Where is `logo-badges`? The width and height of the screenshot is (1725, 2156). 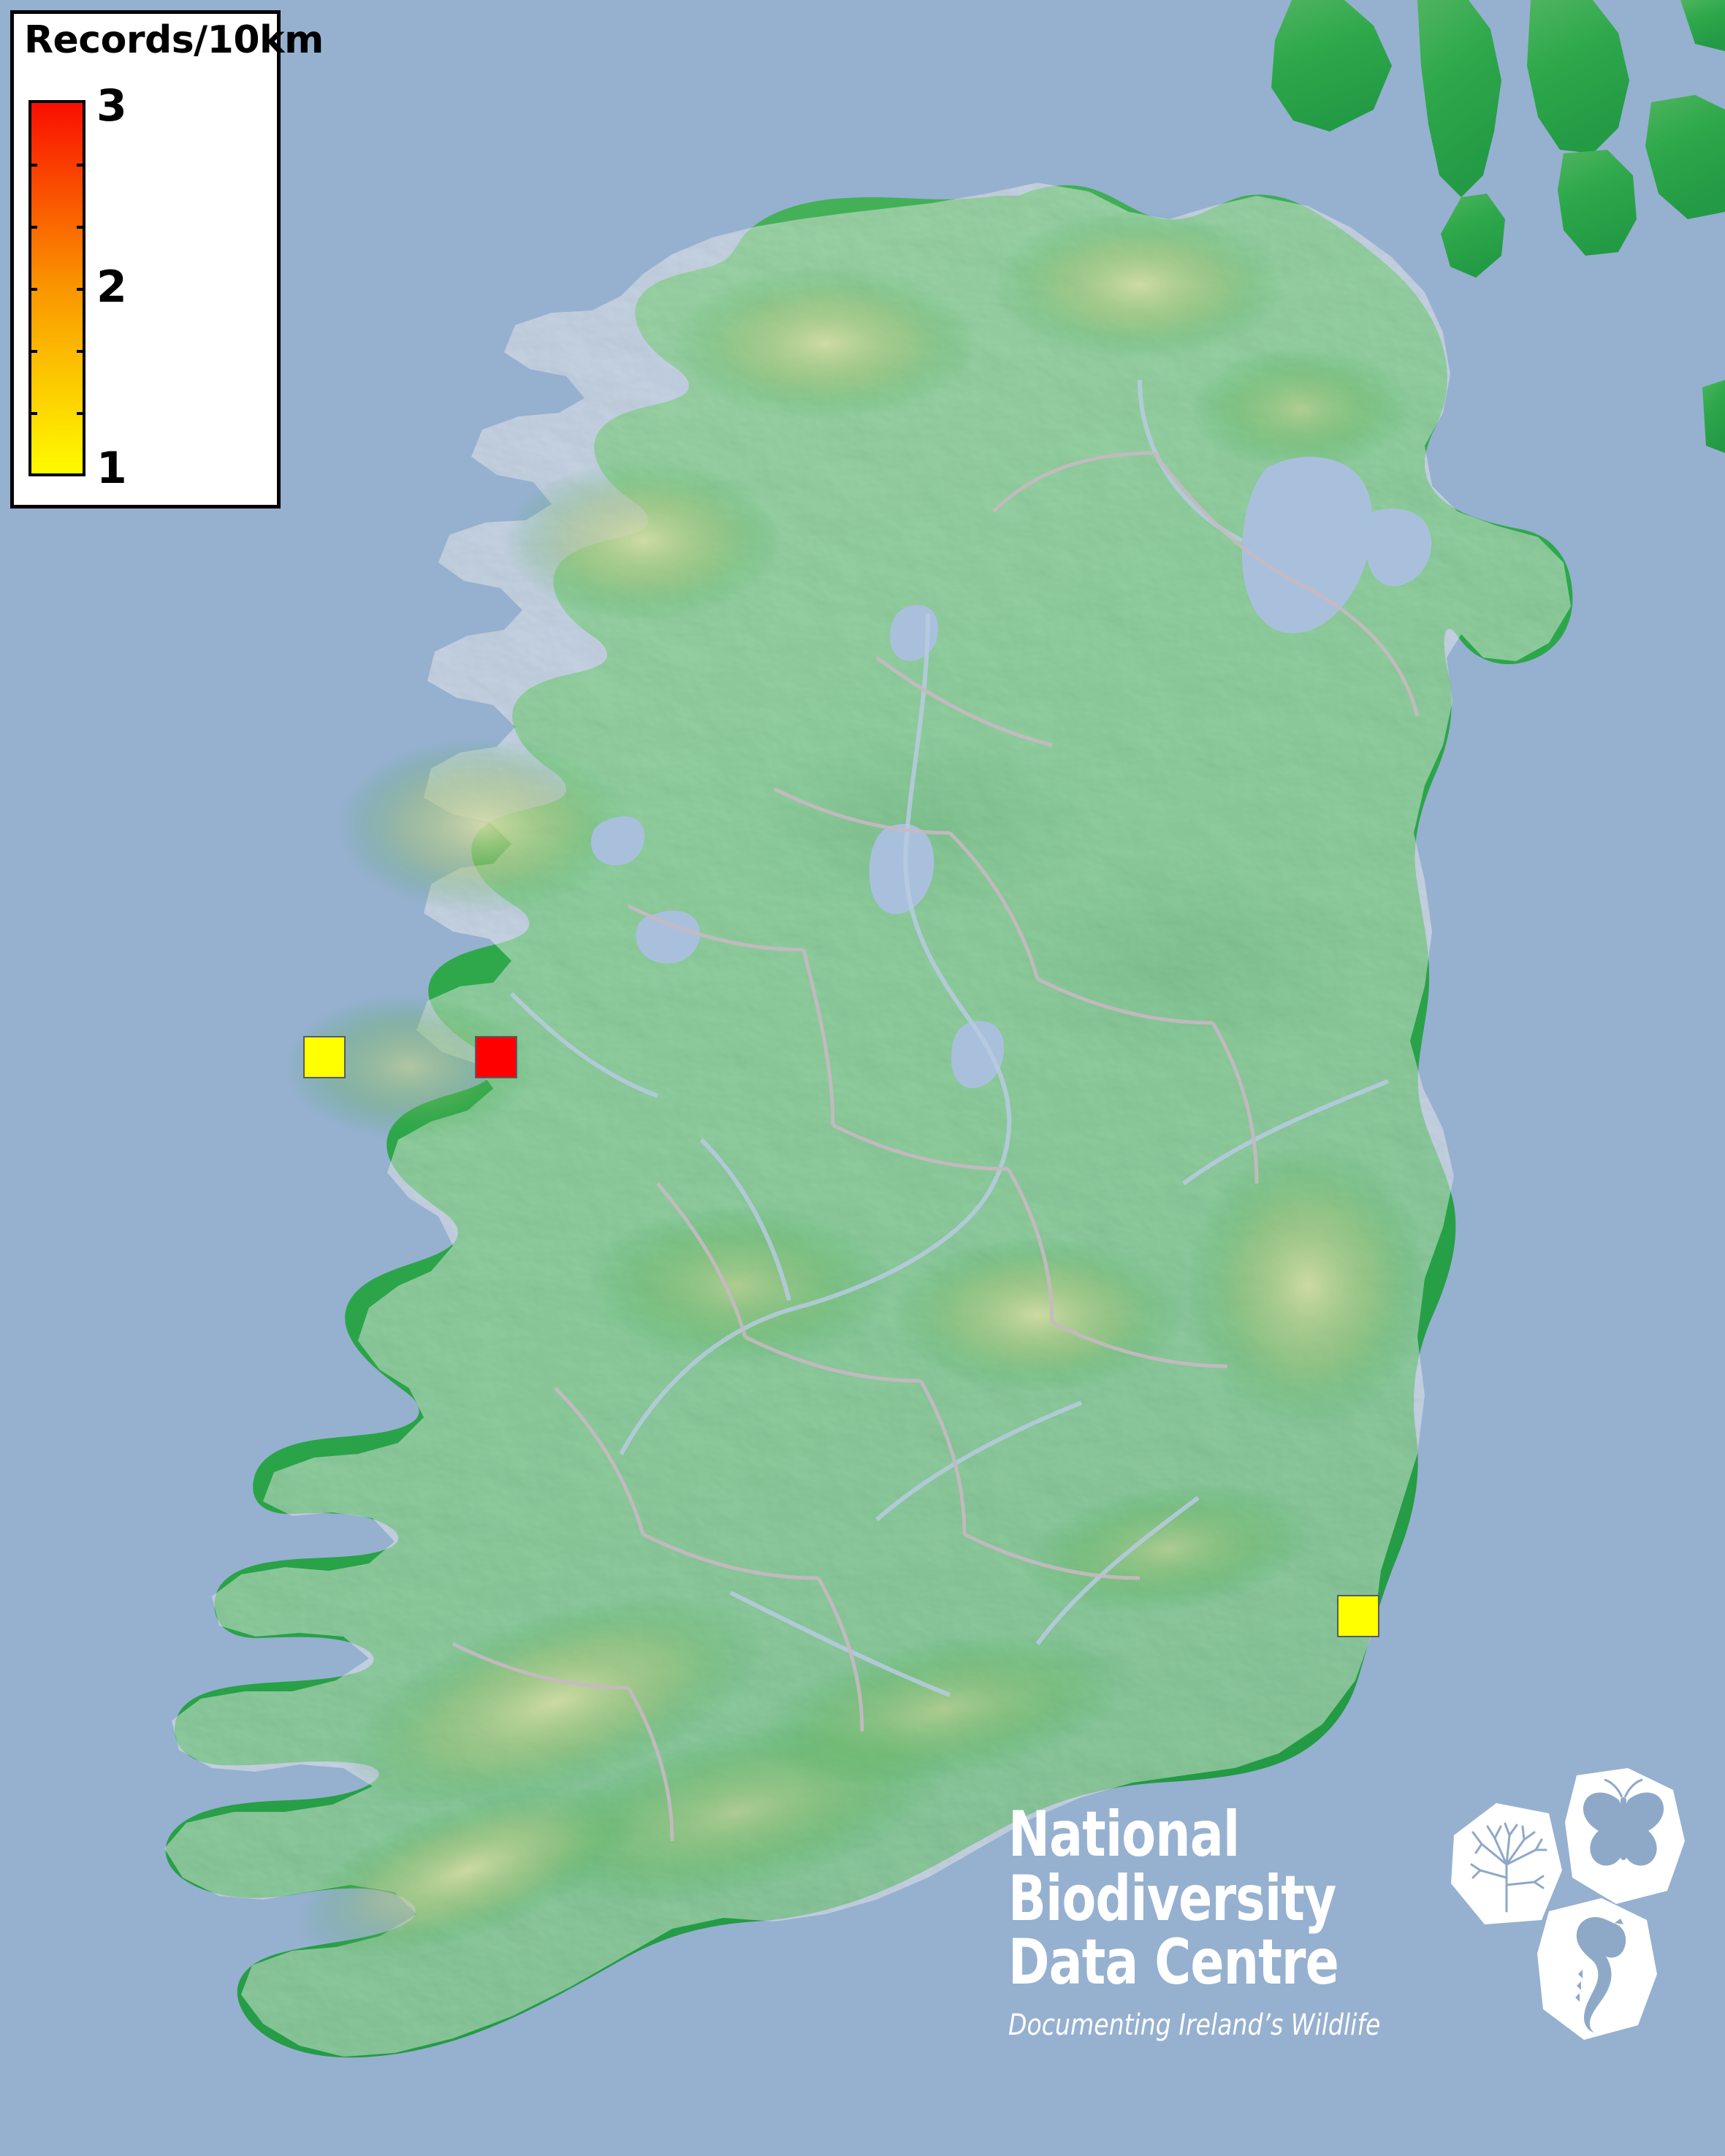
logo-badges is located at coordinates (1568, 1904).